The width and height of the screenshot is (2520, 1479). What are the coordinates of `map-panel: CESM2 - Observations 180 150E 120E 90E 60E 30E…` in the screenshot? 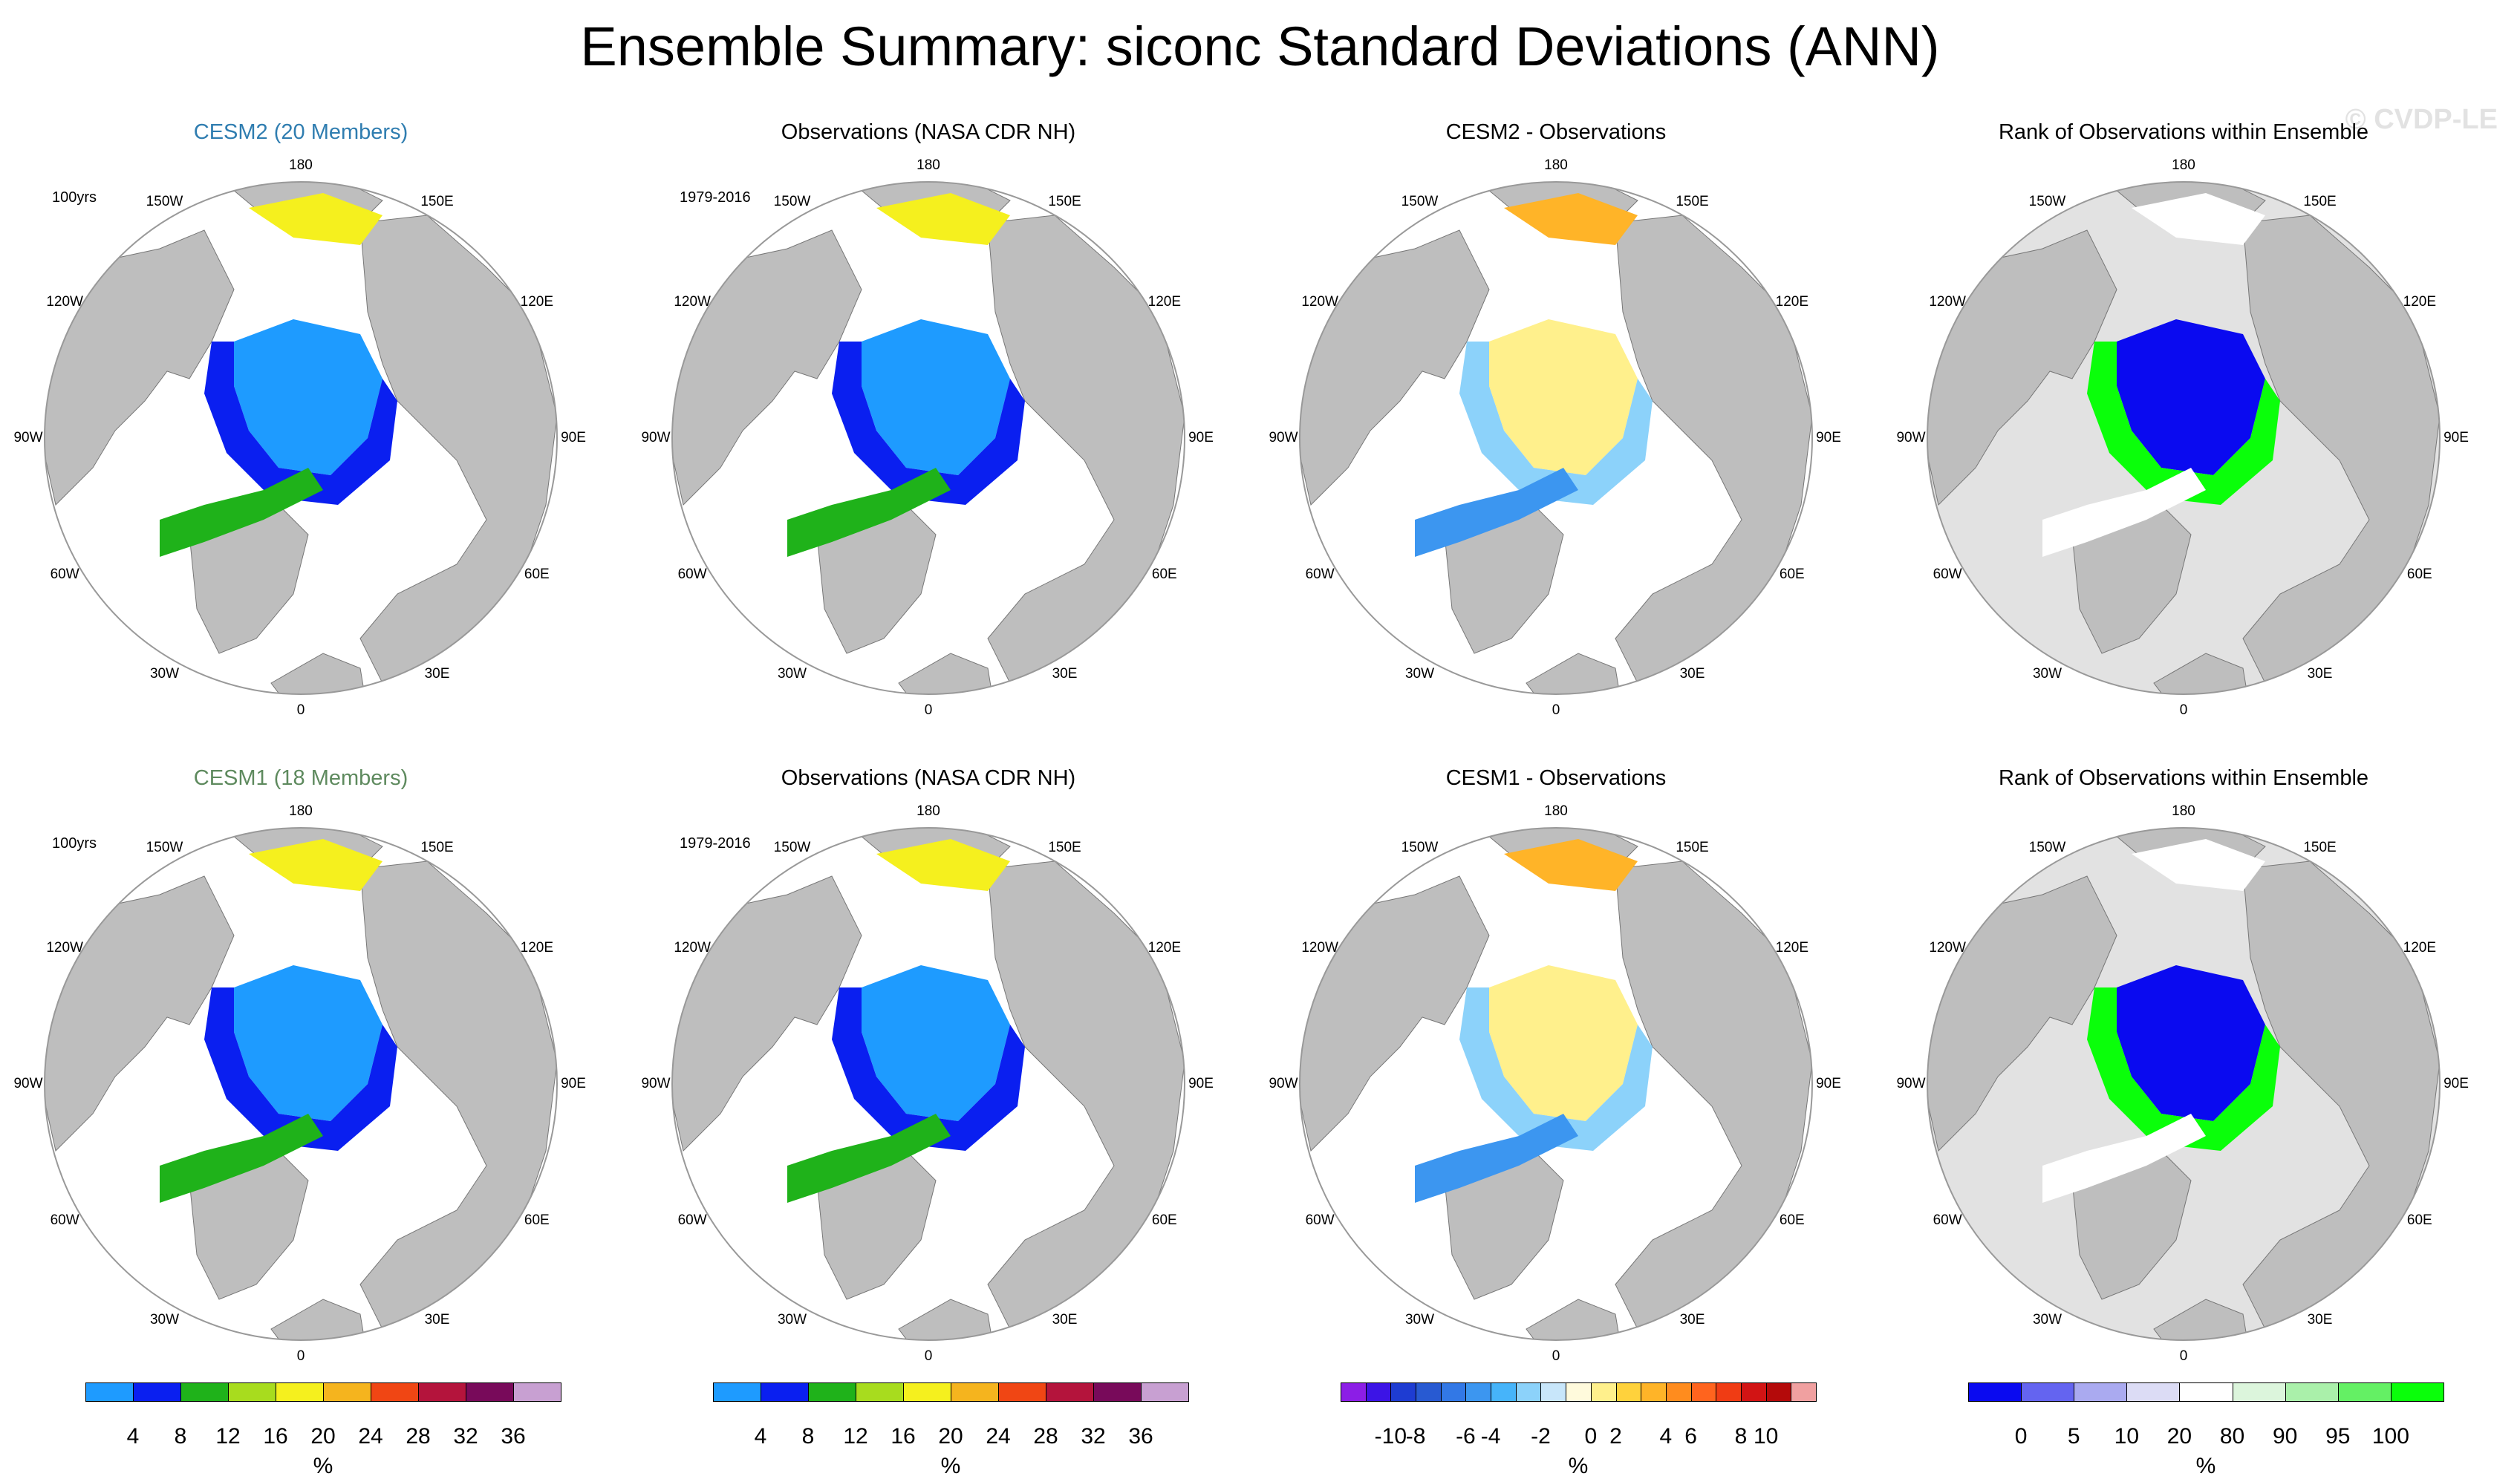 It's located at (1556, 438).